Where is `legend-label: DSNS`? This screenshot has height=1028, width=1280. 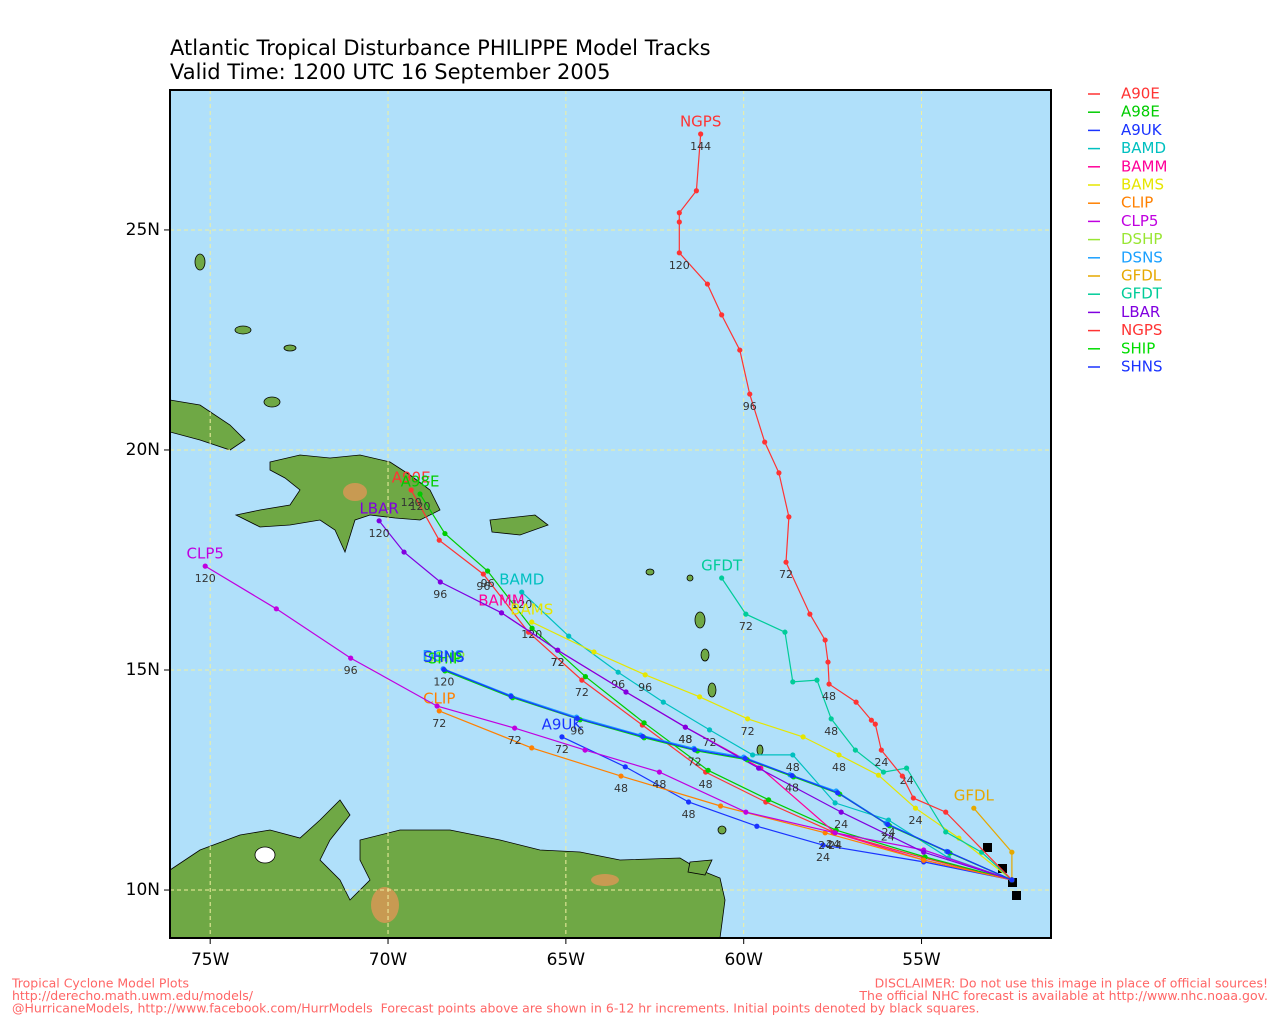
legend-label: DSNS is located at coordinates (1142, 257).